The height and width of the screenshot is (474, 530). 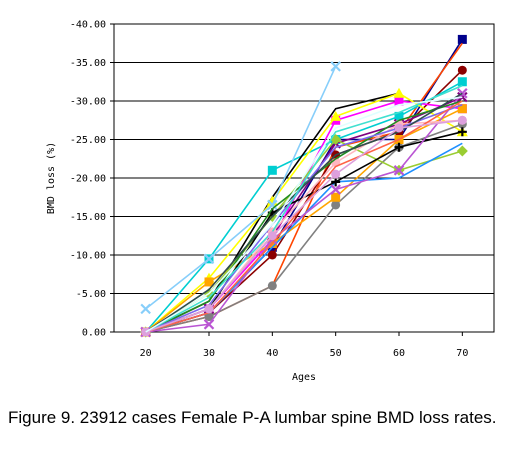 What do you see at coordinates (91, 294) in the screenshot?
I see `y-tick-label: -5.00` at bounding box center [91, 294].